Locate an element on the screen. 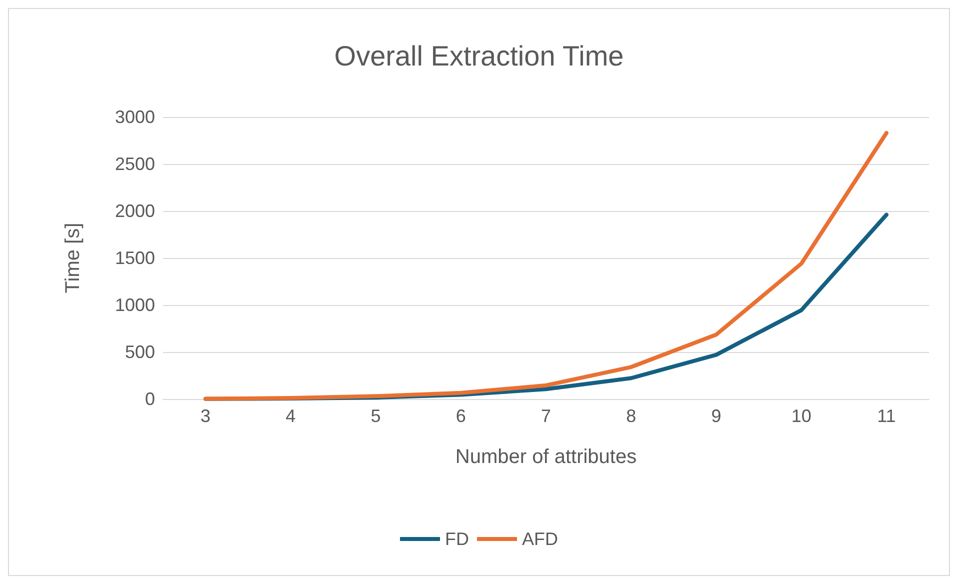 The width and height of the screenshot is (955, 582). legend-label: FD is located at coordinates (457, 539).